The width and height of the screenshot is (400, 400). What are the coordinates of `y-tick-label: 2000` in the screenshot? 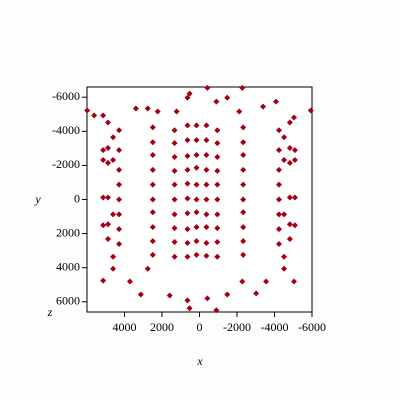 It's located at (68, 232).